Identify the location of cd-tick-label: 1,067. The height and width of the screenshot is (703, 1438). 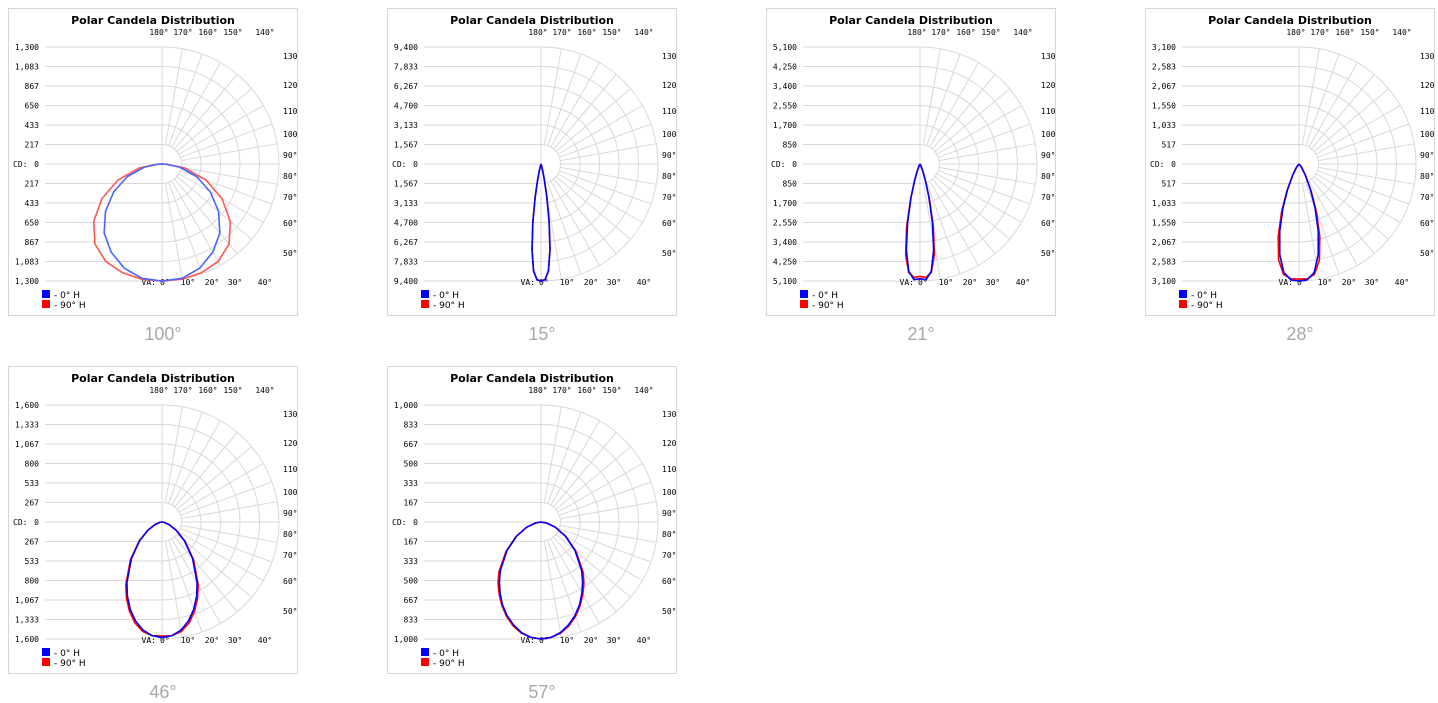
(27, 444).